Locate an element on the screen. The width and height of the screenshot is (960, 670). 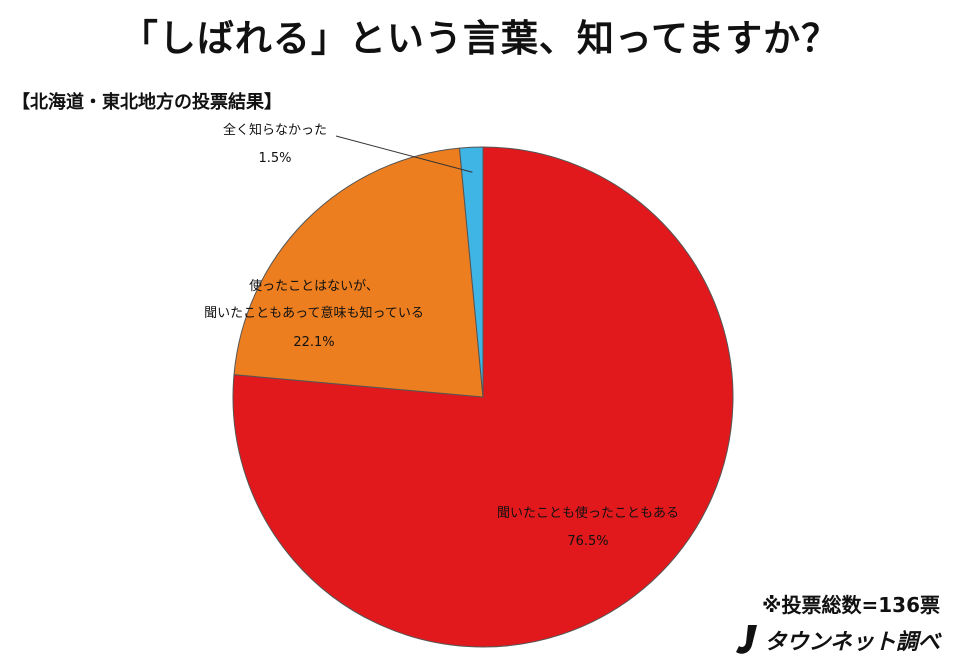
source-credit: タウンネット調べ is located at coordinates (836, 640).